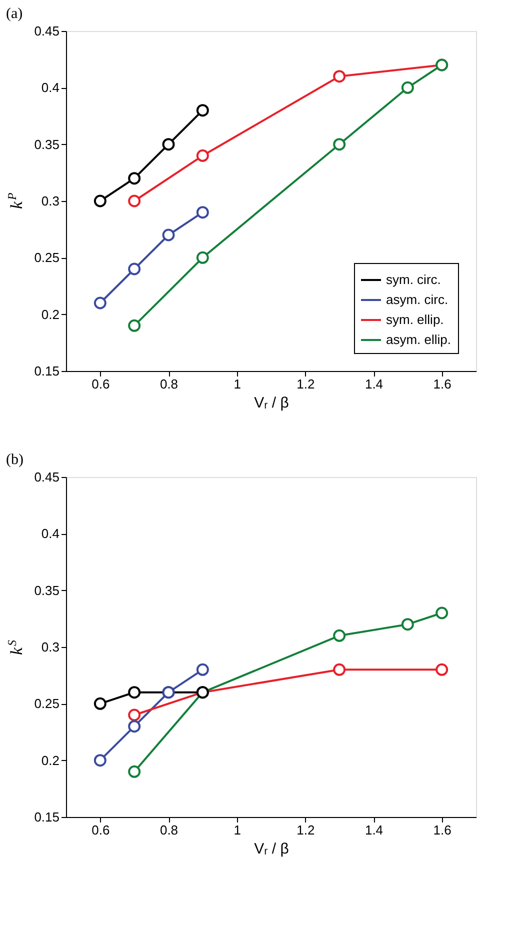 This screenshot has height=951, width=532. What do you see at coordinates (15, 460) in the screenshot?
I see `chart-title: (b)` at bounding box center [15, 460].